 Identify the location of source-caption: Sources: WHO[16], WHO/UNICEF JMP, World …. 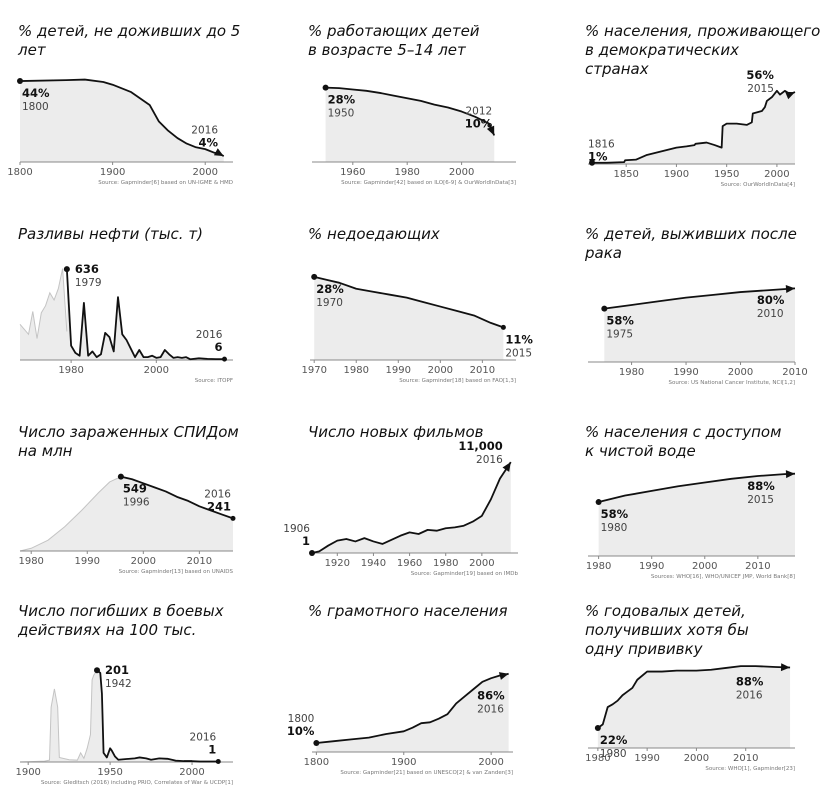
(723, 577).